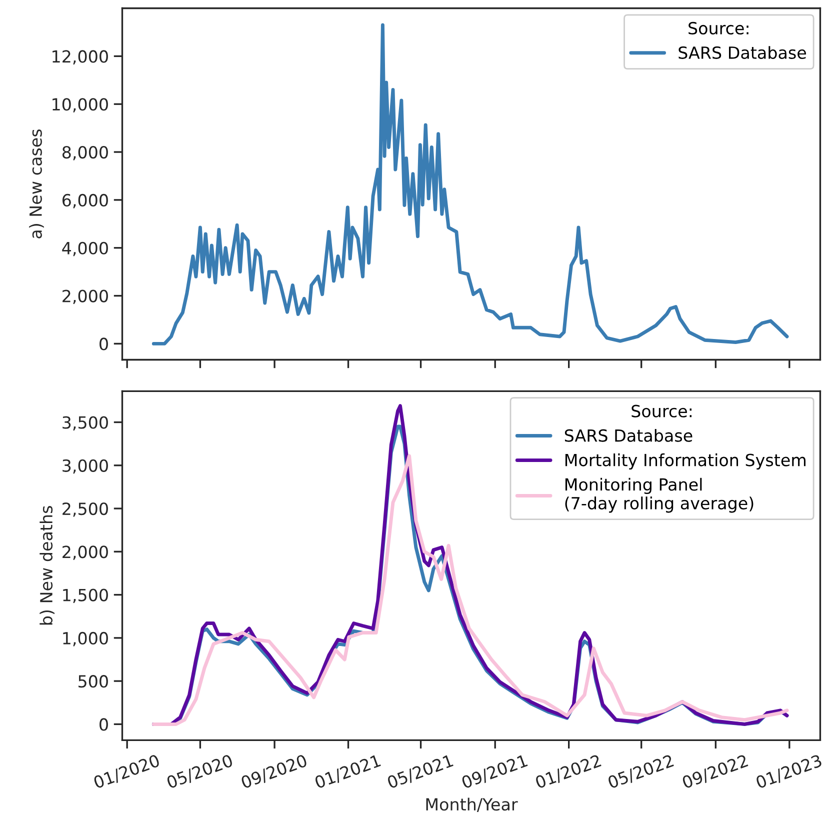 The image size is (826, 827). What do you see at coordinates (85, 509) in the screenshot?
I see `y-tick-label: 2,500` at bounding box center [85, 509].